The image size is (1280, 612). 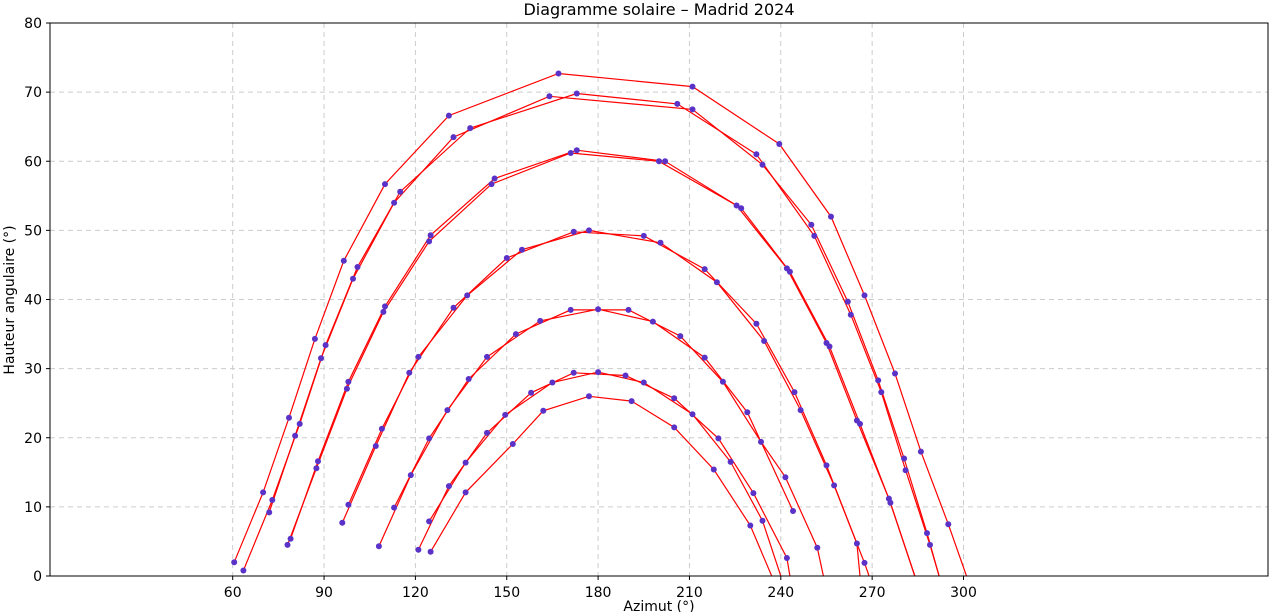 What do you see at coordinates (33, 162) in the screenshot?
I see `y-tick-label: 60` at bounding box center [33, 162].